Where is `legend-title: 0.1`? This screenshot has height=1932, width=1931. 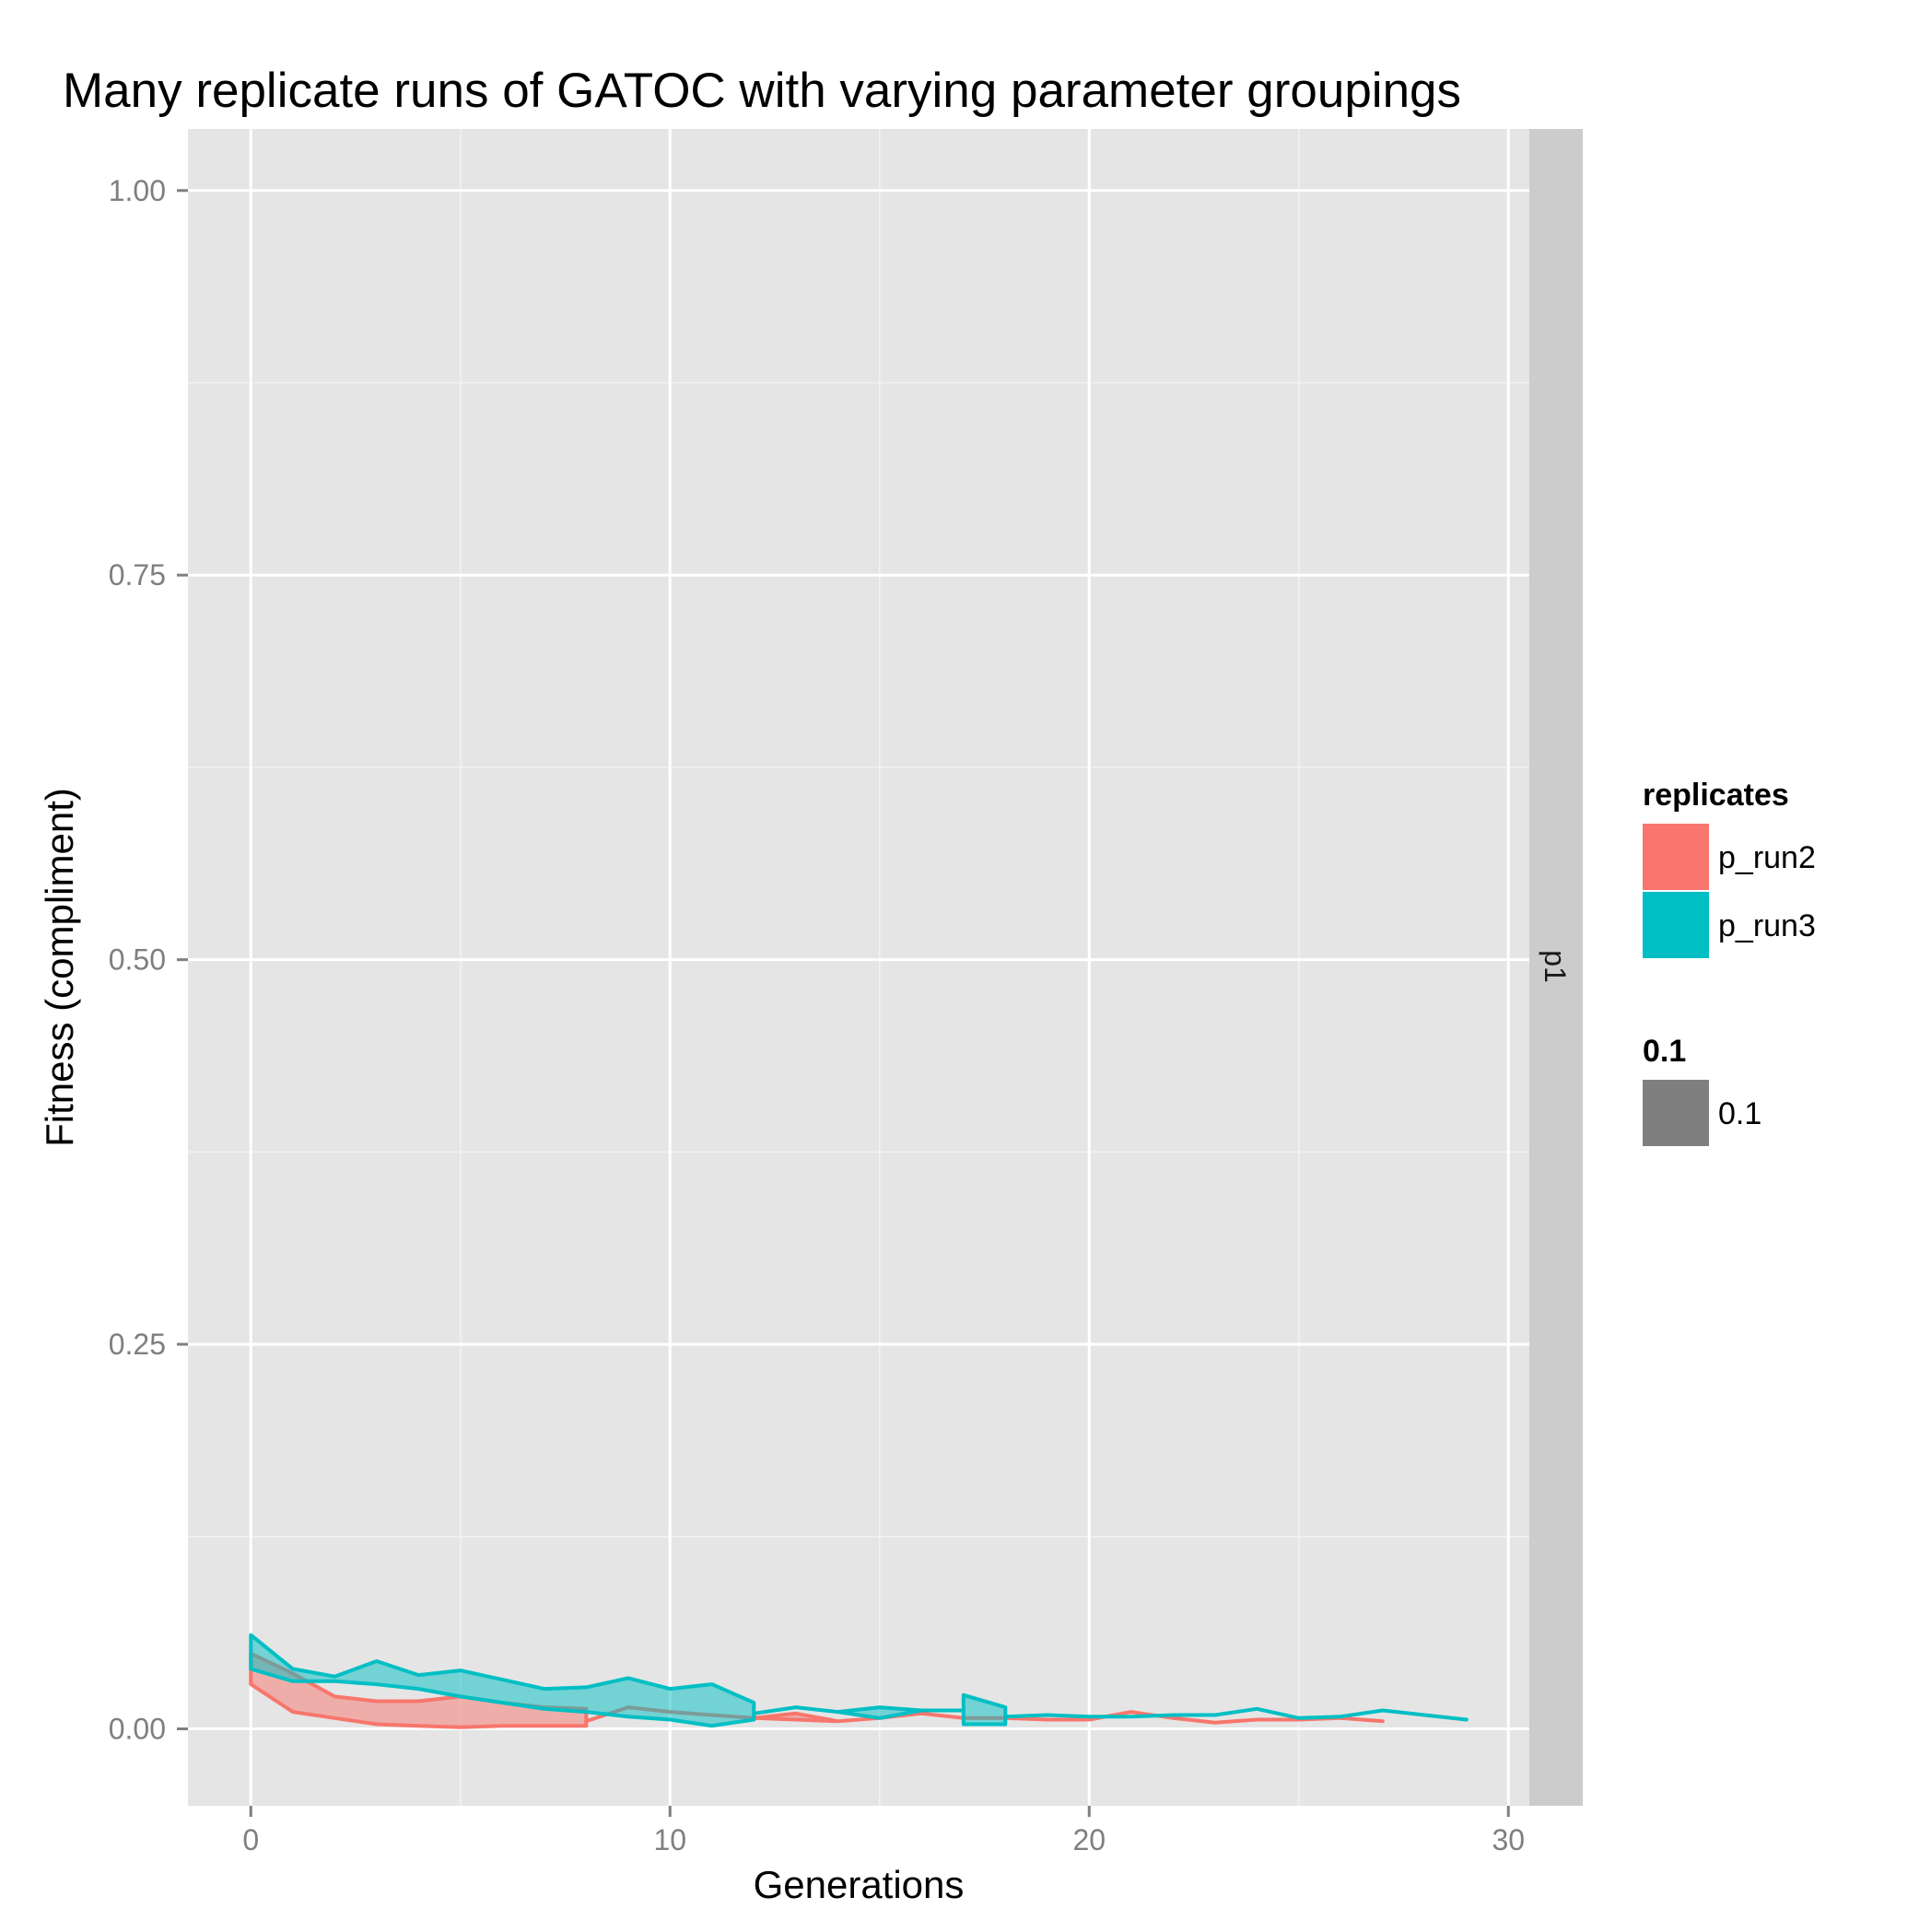
legend-title: 0.1 is located at coordinates (1664, 1051).